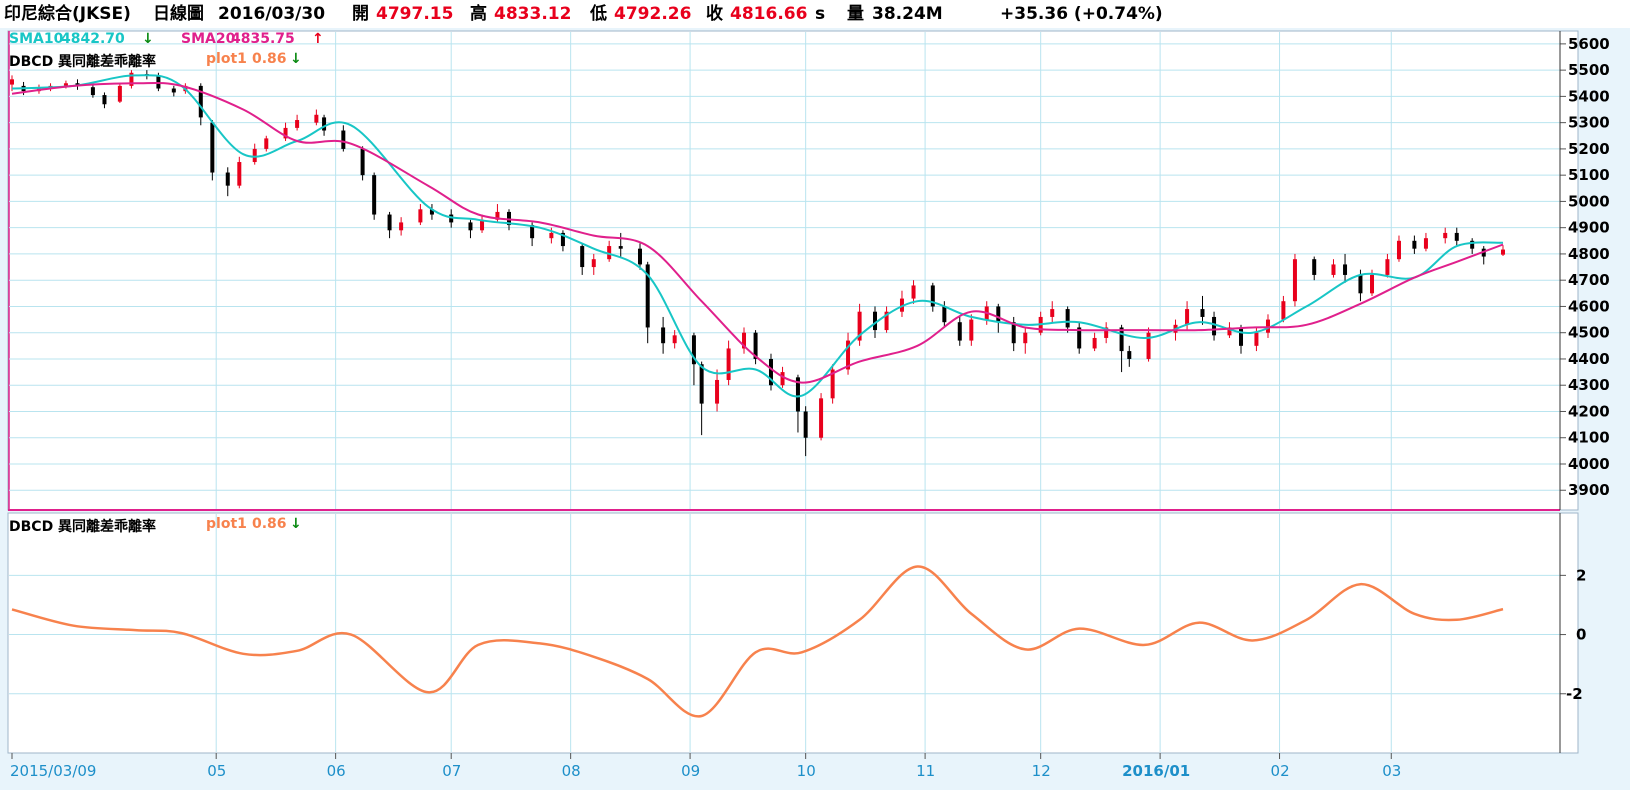 The image size is (1630, 790). Describe the element at coordinates (1589, 228) in the screenshot. I see `price-tick-label: 4900` at that location.